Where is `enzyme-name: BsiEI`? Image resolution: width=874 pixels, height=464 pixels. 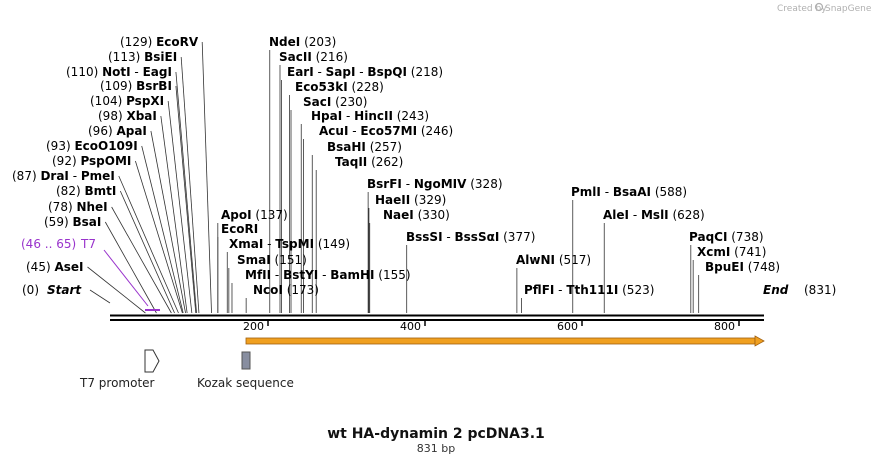 enzyme-name: BsiEI is located at coordinates (160, 57).